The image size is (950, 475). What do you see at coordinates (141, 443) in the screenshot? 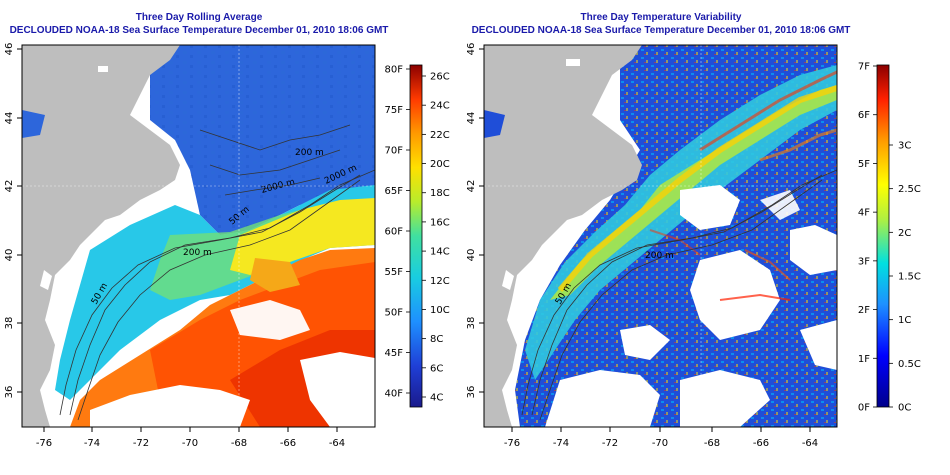
I see `left-x-tick: -72` at bounding box center [141, 443].